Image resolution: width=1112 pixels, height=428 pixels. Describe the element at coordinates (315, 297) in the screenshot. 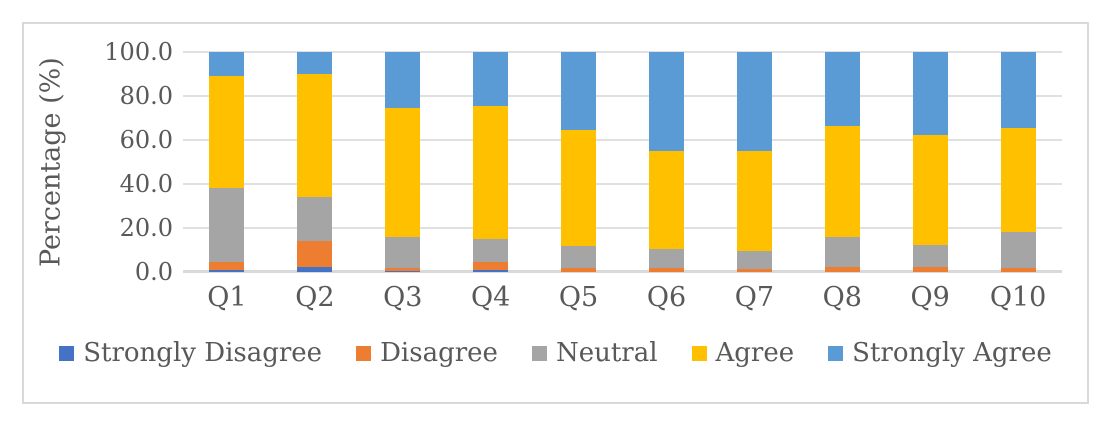

I see `x-tick-label-q2: Q2` at that location.